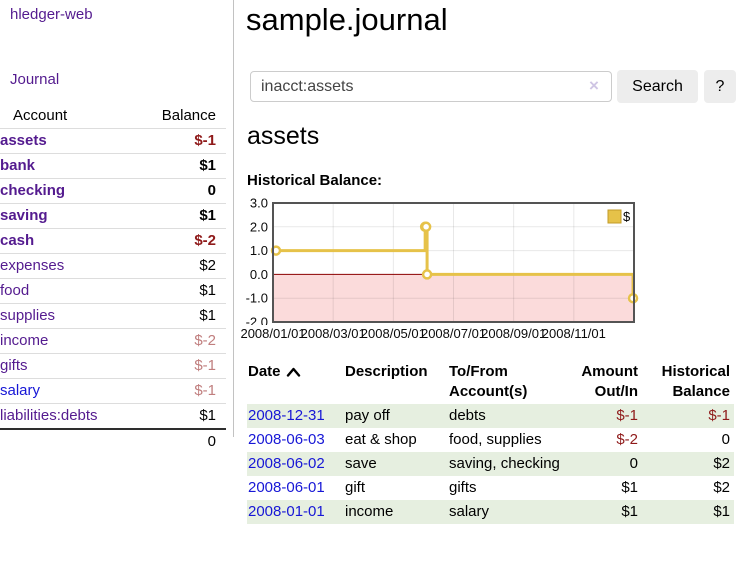  Describe the element at coordinates (286, 511) in the screenshot. I see `transaction-date-link: 2008-01-01` at that location.